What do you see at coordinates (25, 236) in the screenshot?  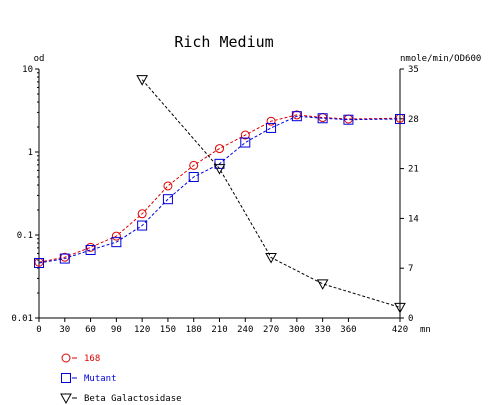 I see `left-tick-label: 0.1` at bounding box center [25, 236].